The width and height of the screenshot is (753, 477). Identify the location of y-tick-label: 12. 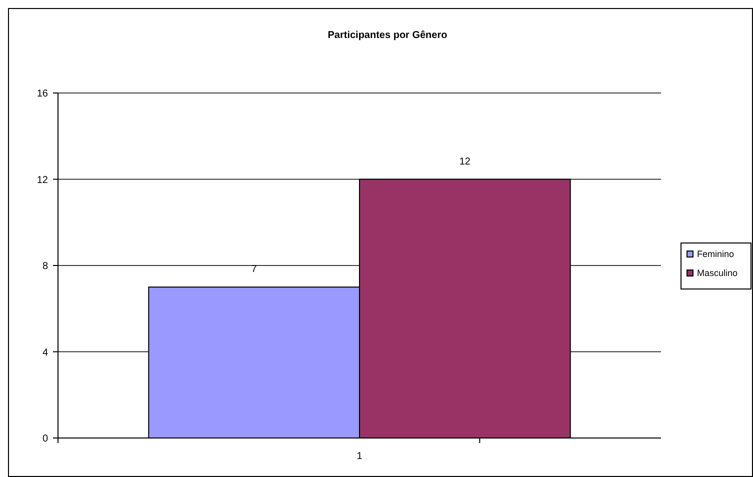
(42, 180).